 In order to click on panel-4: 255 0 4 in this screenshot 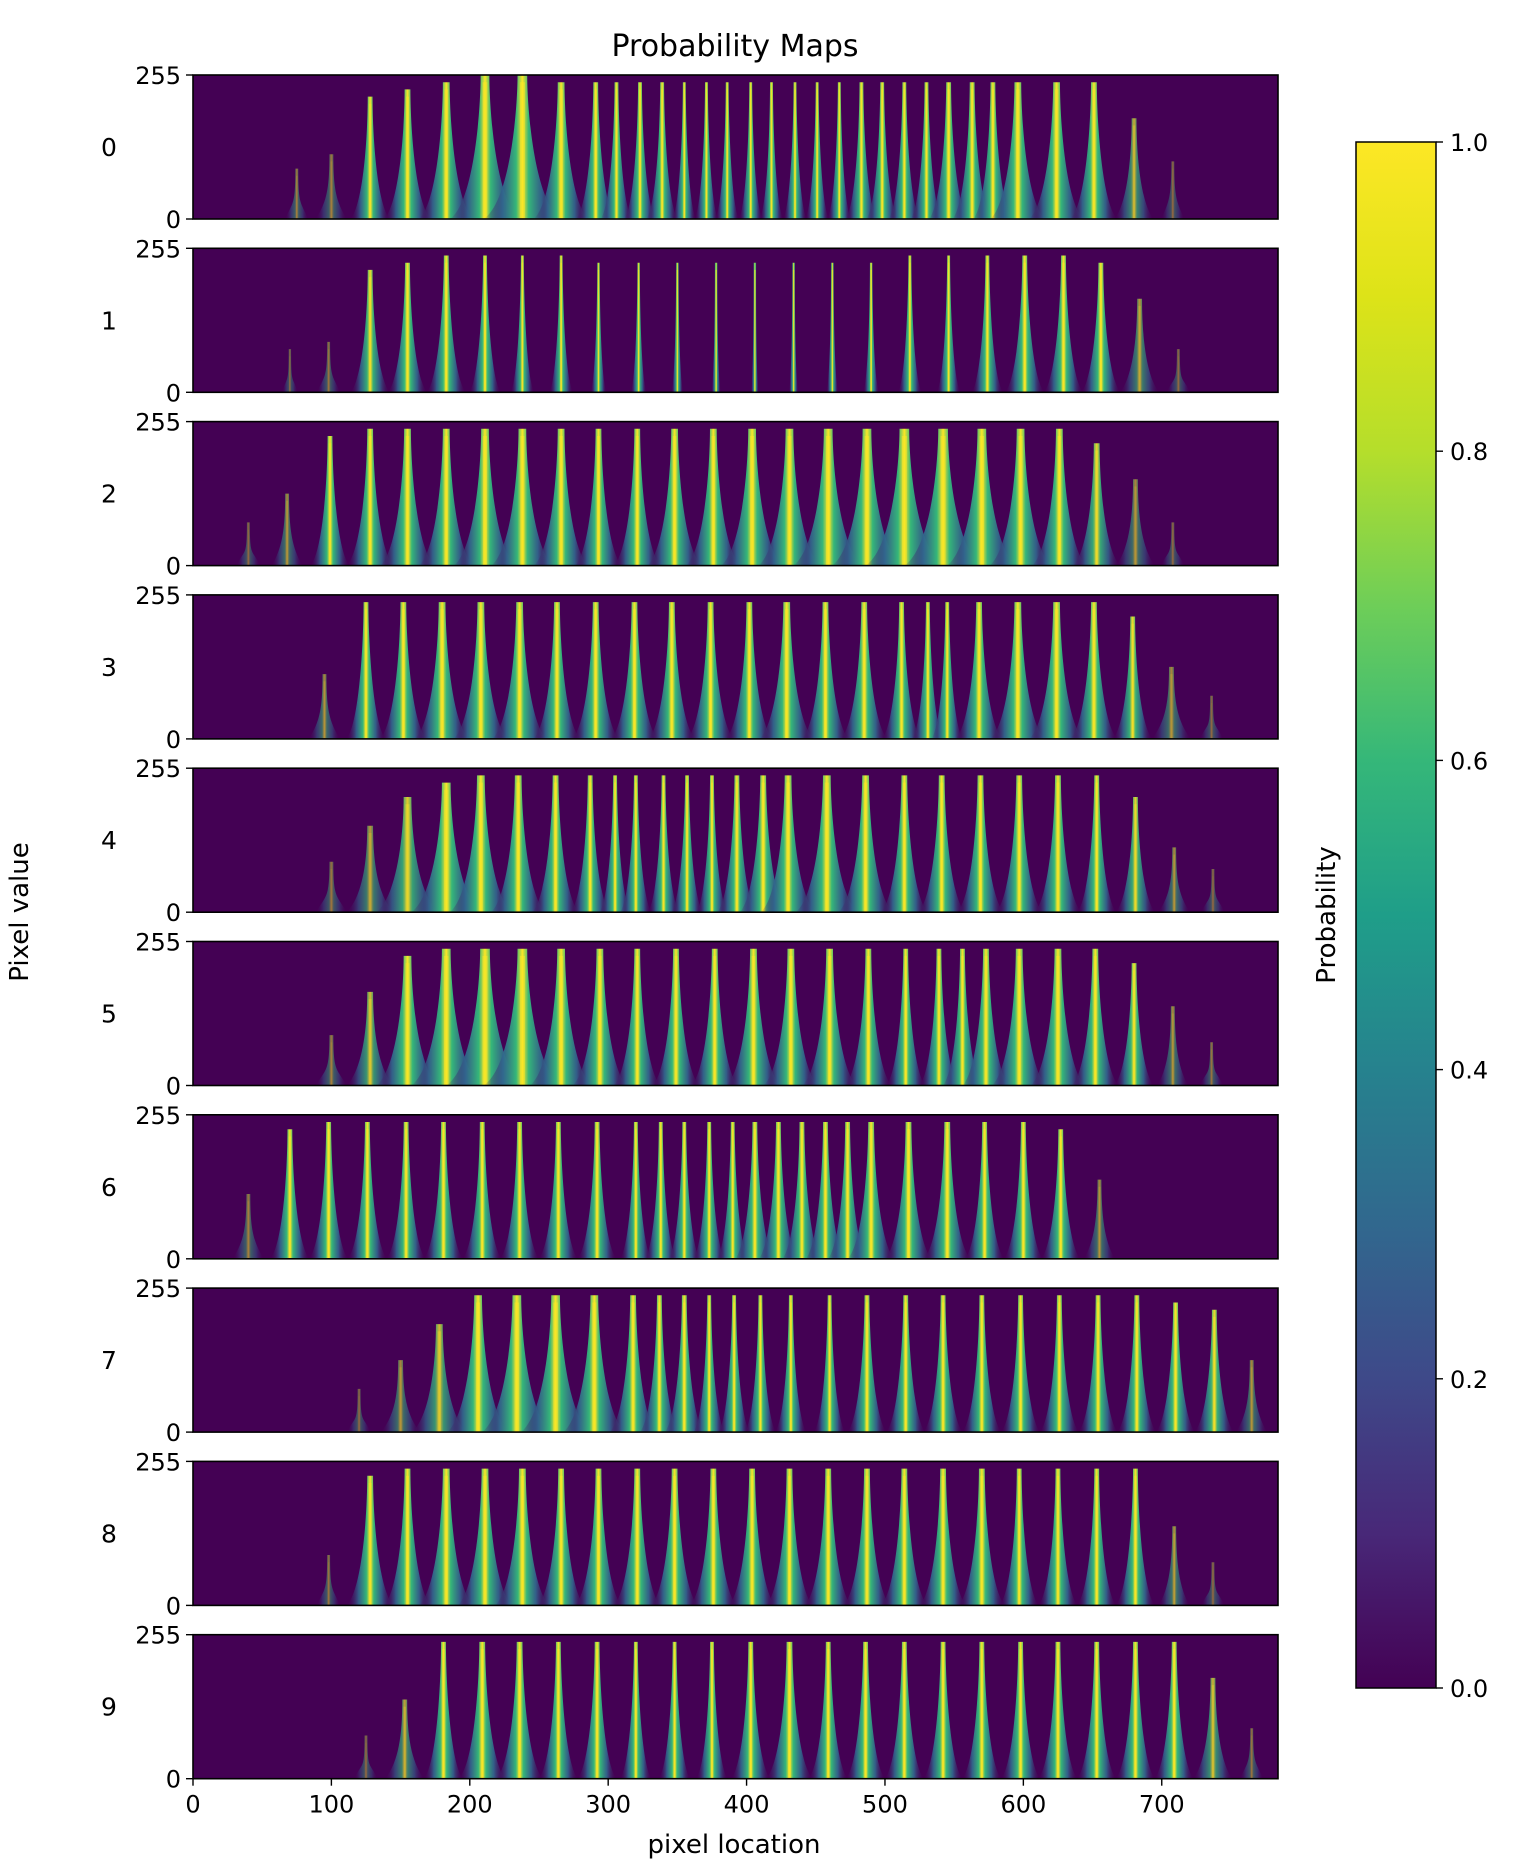, I will do `click(690, 841)`.